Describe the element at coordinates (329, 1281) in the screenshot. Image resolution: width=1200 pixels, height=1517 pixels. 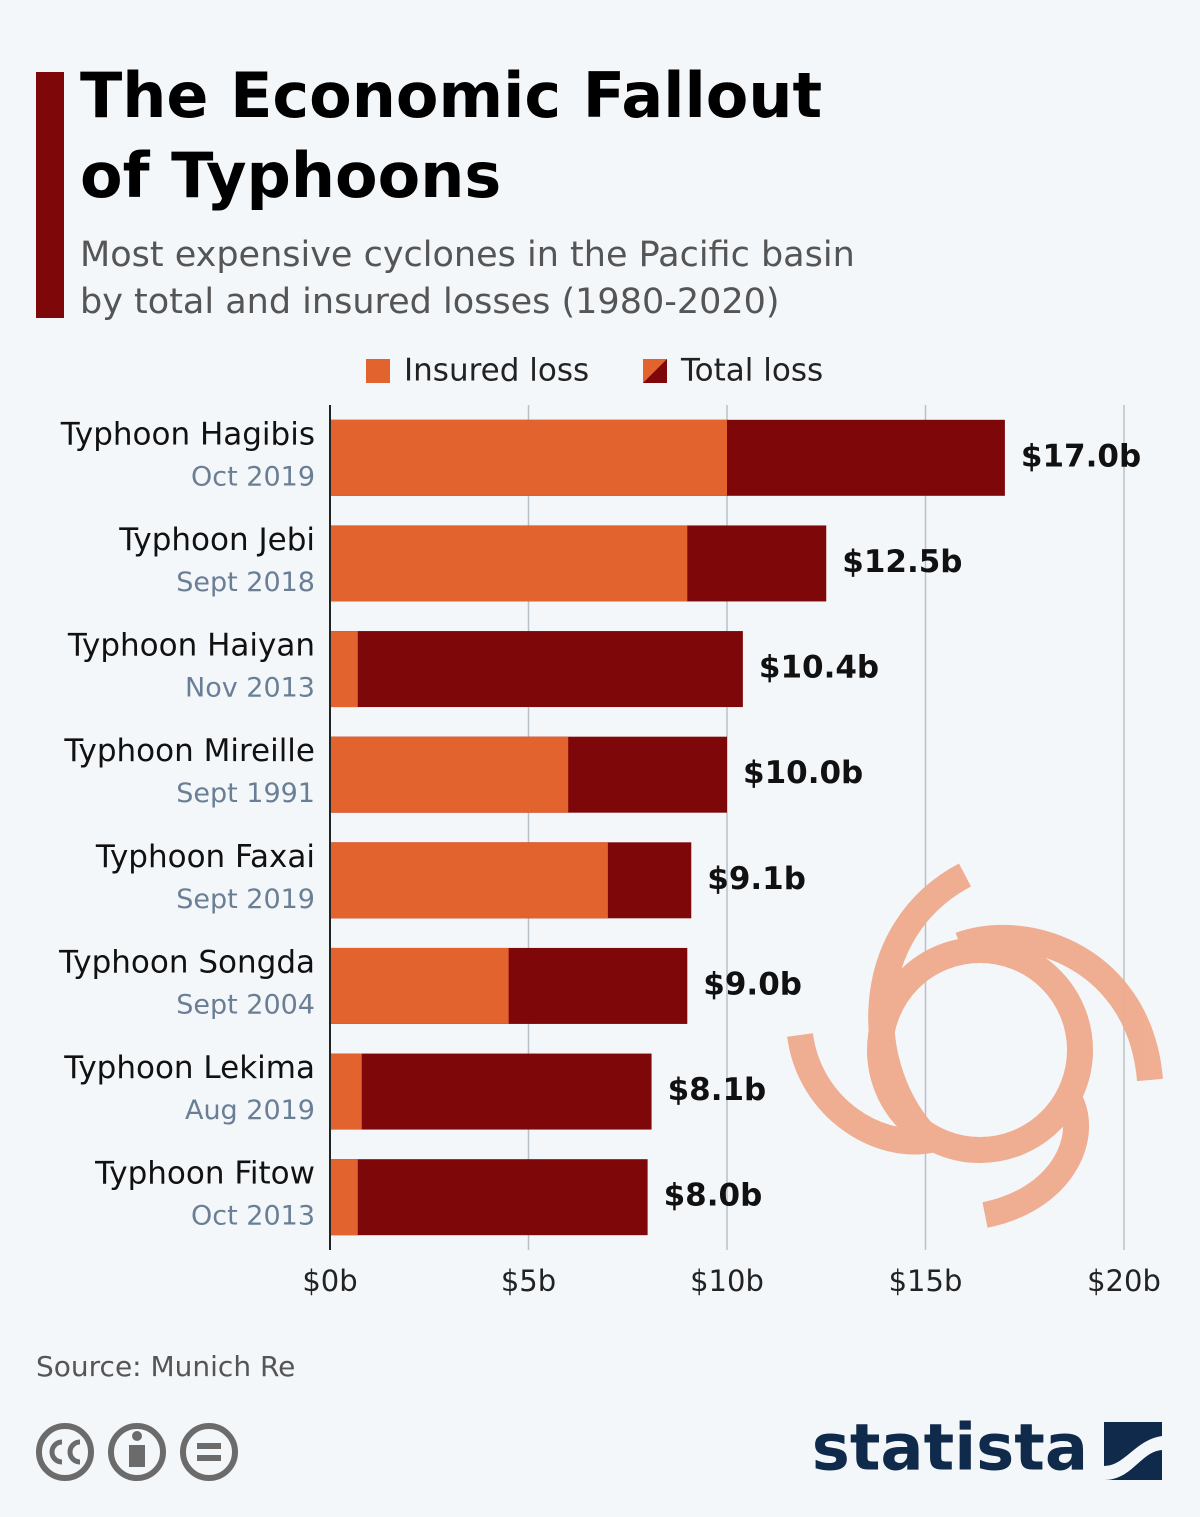
I see `x-tick-label: $0b` at that location.